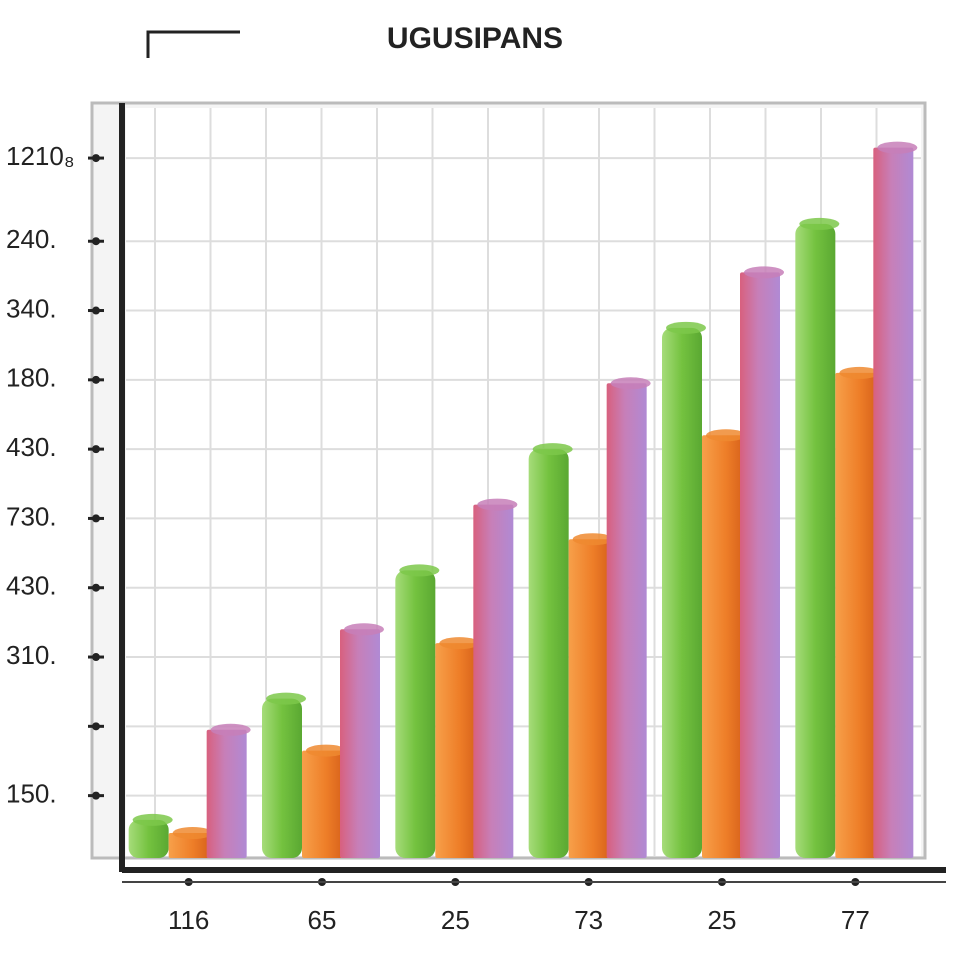 The width and height of the screenshot is (956, 956). What do you see at coordinates (31, 516) in the screenshot?
I see `y-tick-label: 730.` at bounding box center [31, 516].